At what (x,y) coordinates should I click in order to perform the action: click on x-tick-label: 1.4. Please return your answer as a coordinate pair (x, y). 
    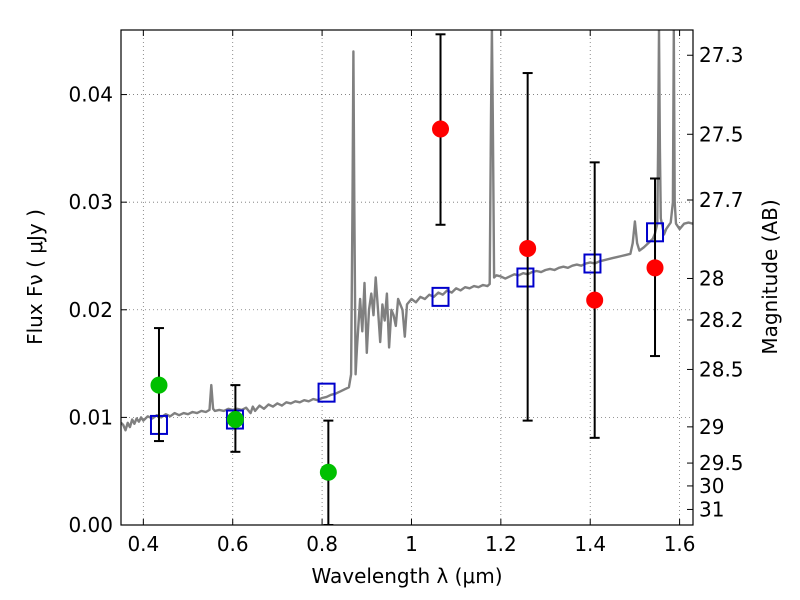
    Looking at the image, I should click on (590, 544).